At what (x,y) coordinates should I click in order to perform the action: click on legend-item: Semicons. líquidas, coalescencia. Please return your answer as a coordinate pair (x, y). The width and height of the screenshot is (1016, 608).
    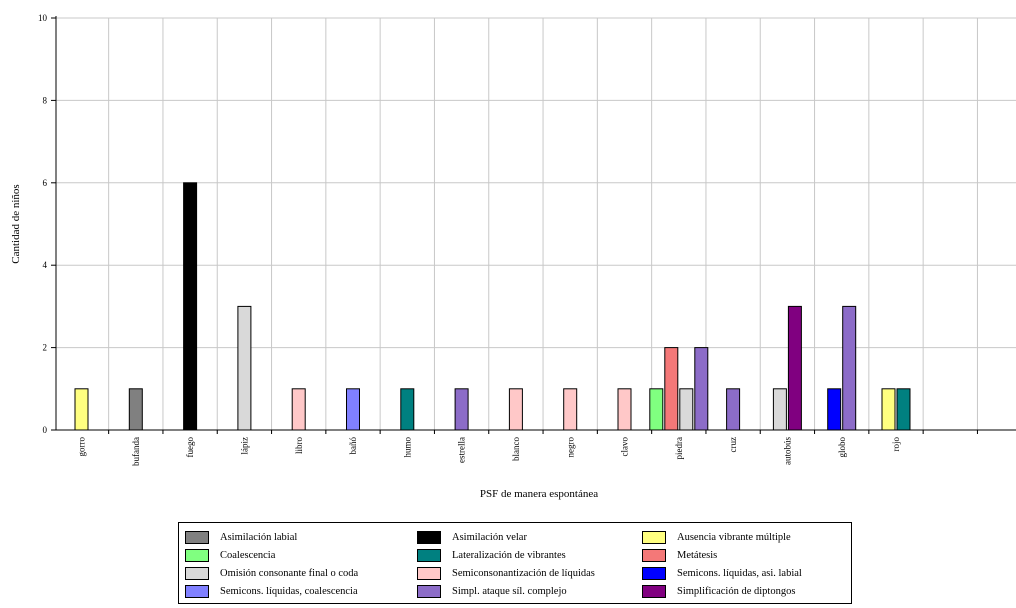
    Looking at the image, I should click on (301, 591).